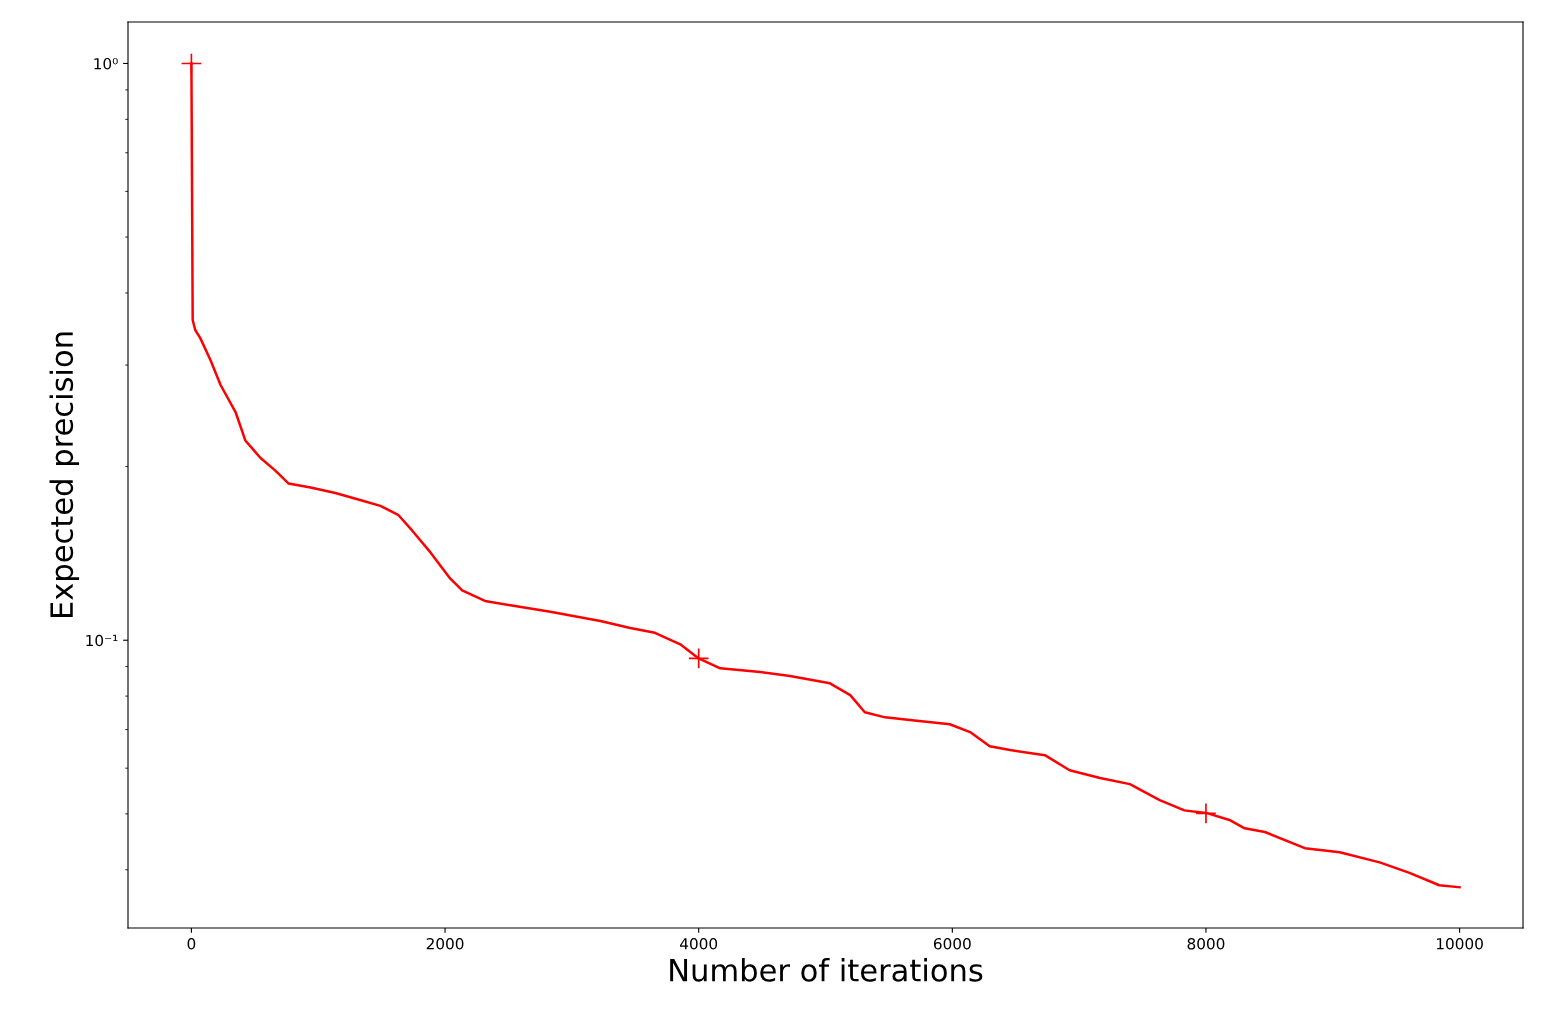 This screenshot has height=1027, width=1546. What do you see at coordinates (102, 640) in the screenshot?
I see `y-tick-label: 10⁻¹` at bounding box center [102, 640].